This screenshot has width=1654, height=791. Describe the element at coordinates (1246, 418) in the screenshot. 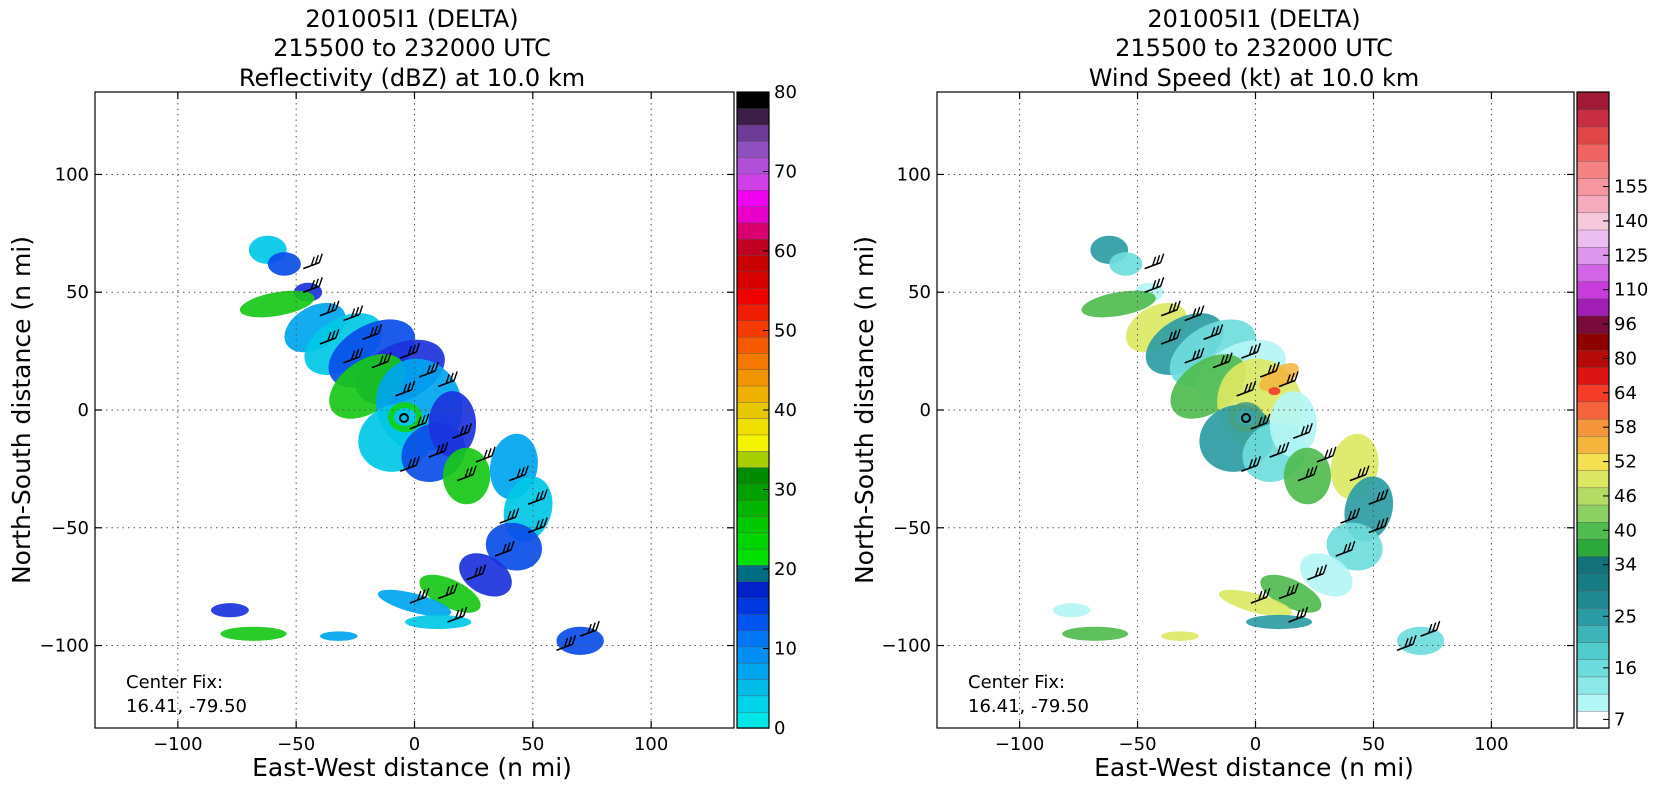

I see `storm-center-marker` at that location.